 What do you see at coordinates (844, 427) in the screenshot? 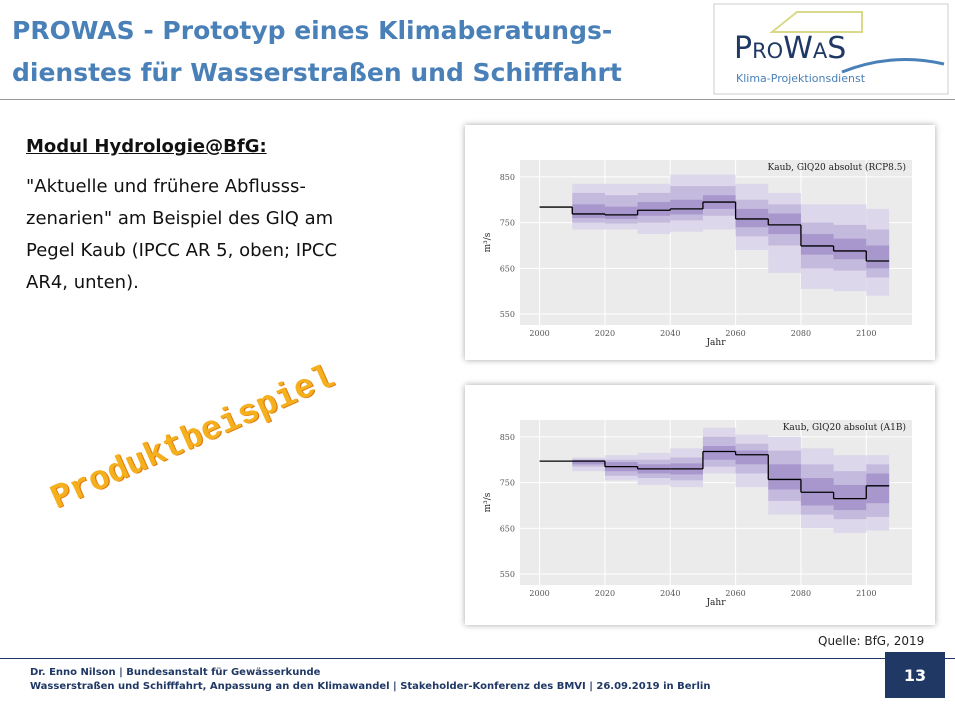
I see `chart-title: Kaub, GlQ20 absolut (A1B)` at bounding box center [844, 427].